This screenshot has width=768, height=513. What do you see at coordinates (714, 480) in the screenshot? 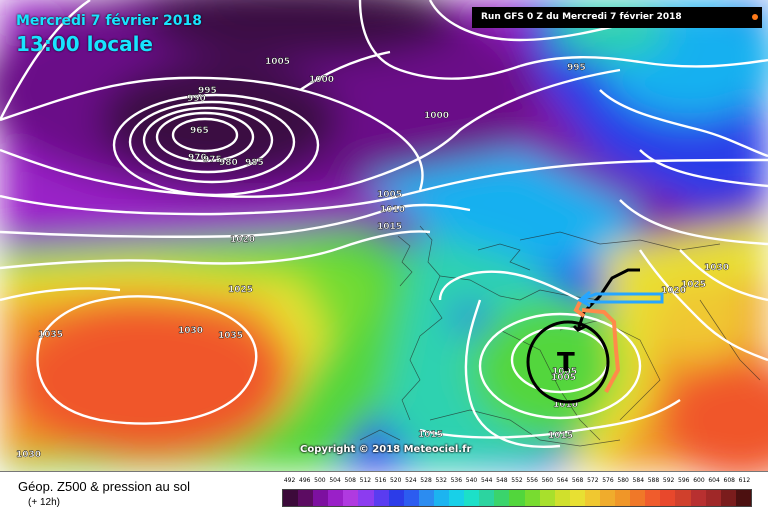
I see `scale-tick-label: 604` at bounding box center [714, 480].